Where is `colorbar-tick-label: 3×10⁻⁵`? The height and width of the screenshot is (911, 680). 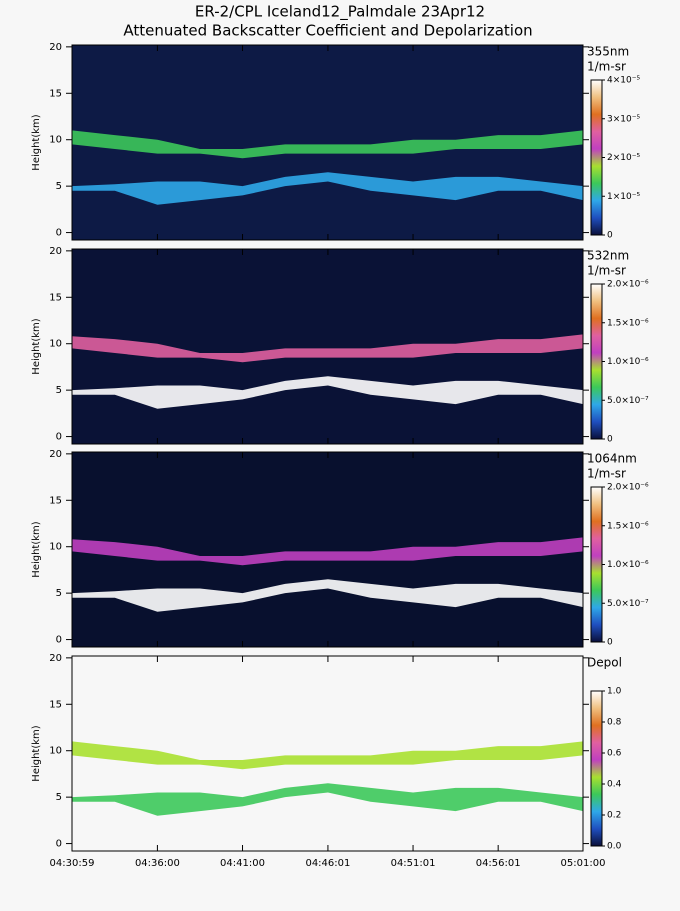 colorbar-tick-label: 3×10⁻⁵ is located at coordinates (623, 119).